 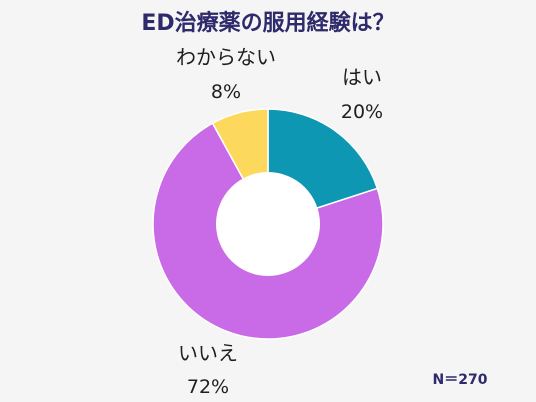 I want to click on sample-size-note: N＝270, so click(x=460, y=380).